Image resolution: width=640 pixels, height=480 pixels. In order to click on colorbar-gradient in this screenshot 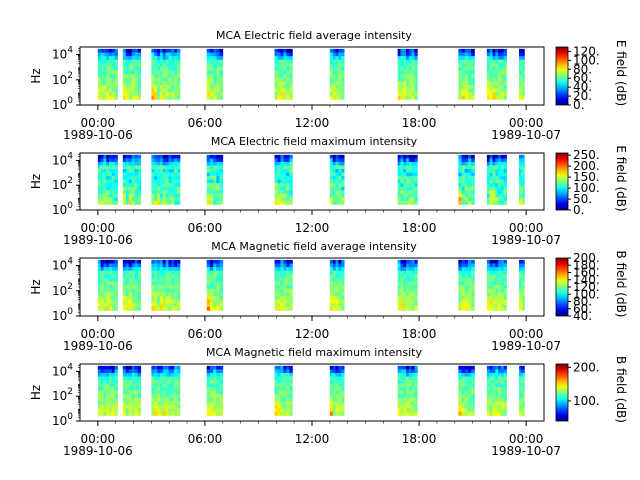, I will do `click(562, 76)`.